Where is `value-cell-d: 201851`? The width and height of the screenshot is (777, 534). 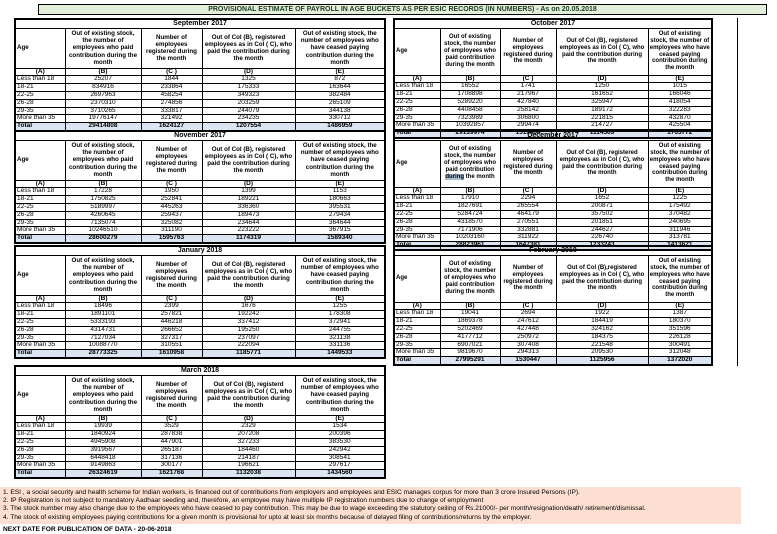 value-cell-d: 201851 is located at coordinates (602, 222).